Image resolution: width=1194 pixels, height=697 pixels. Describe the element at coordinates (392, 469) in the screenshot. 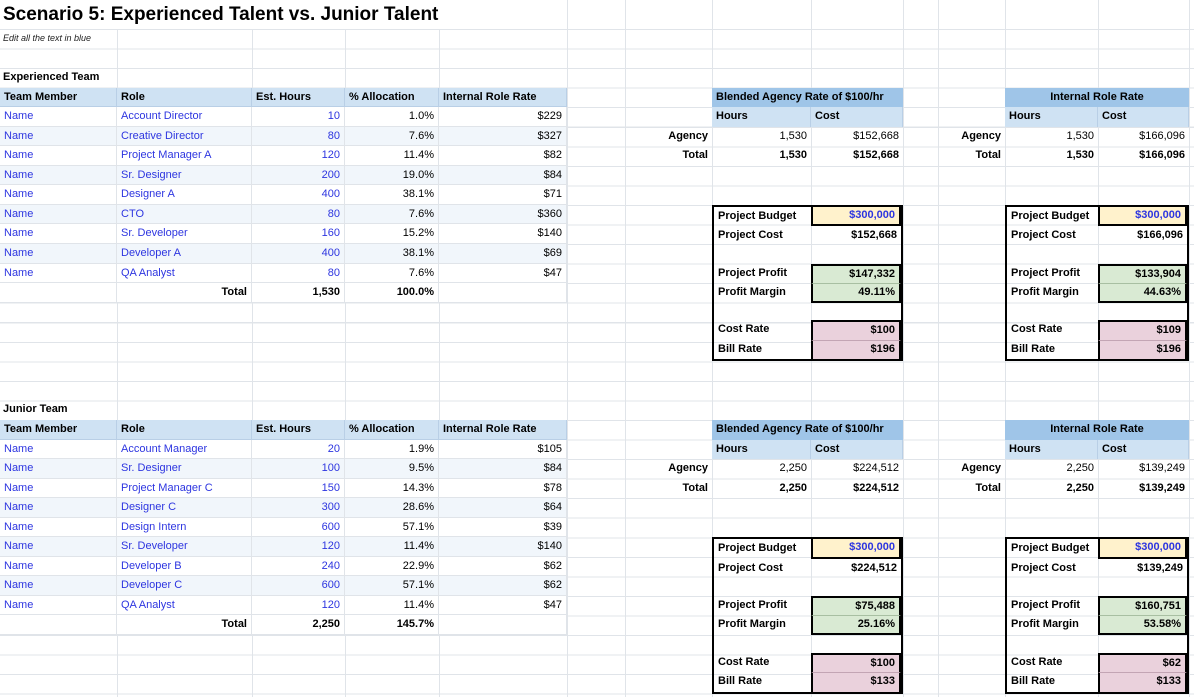

I see `allocation-cell: 9.5%` at that location.